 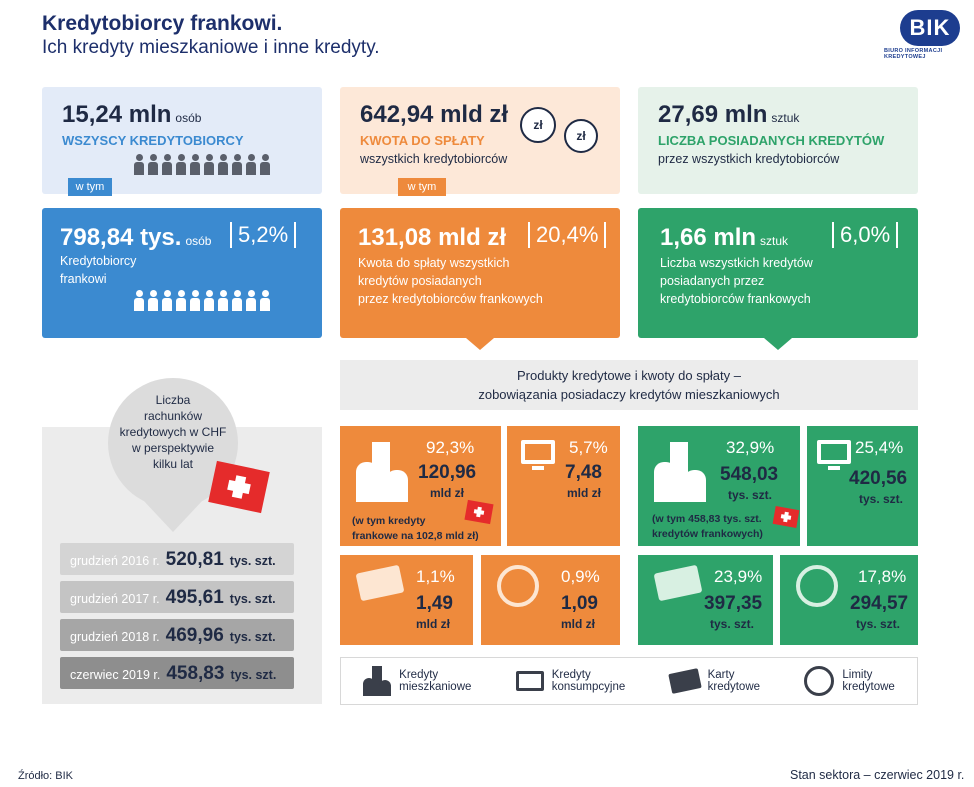 I want to click on history-label: czerwiec 2019 r., so click(x=115, y=675).